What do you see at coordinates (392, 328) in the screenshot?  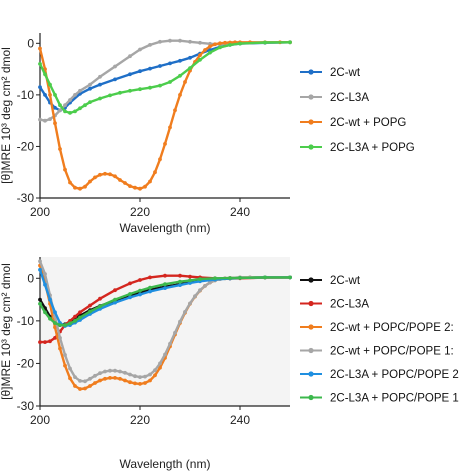 I see `legend-label: 2C-wt + POPC/POPE 2:` at bounding box center [392, 328].